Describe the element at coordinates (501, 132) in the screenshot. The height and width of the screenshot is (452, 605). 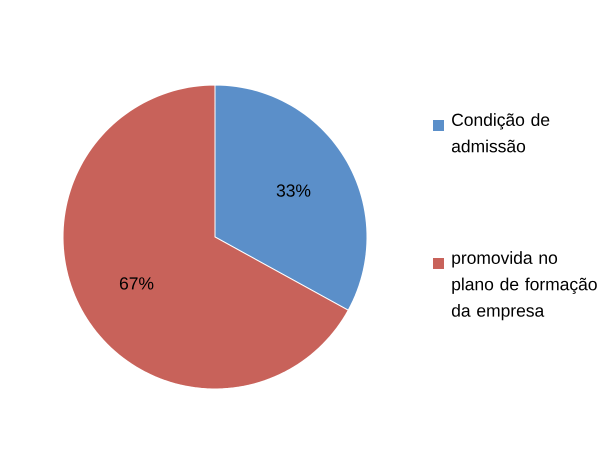
I see `legend-label: Condição de admissão` at that location.